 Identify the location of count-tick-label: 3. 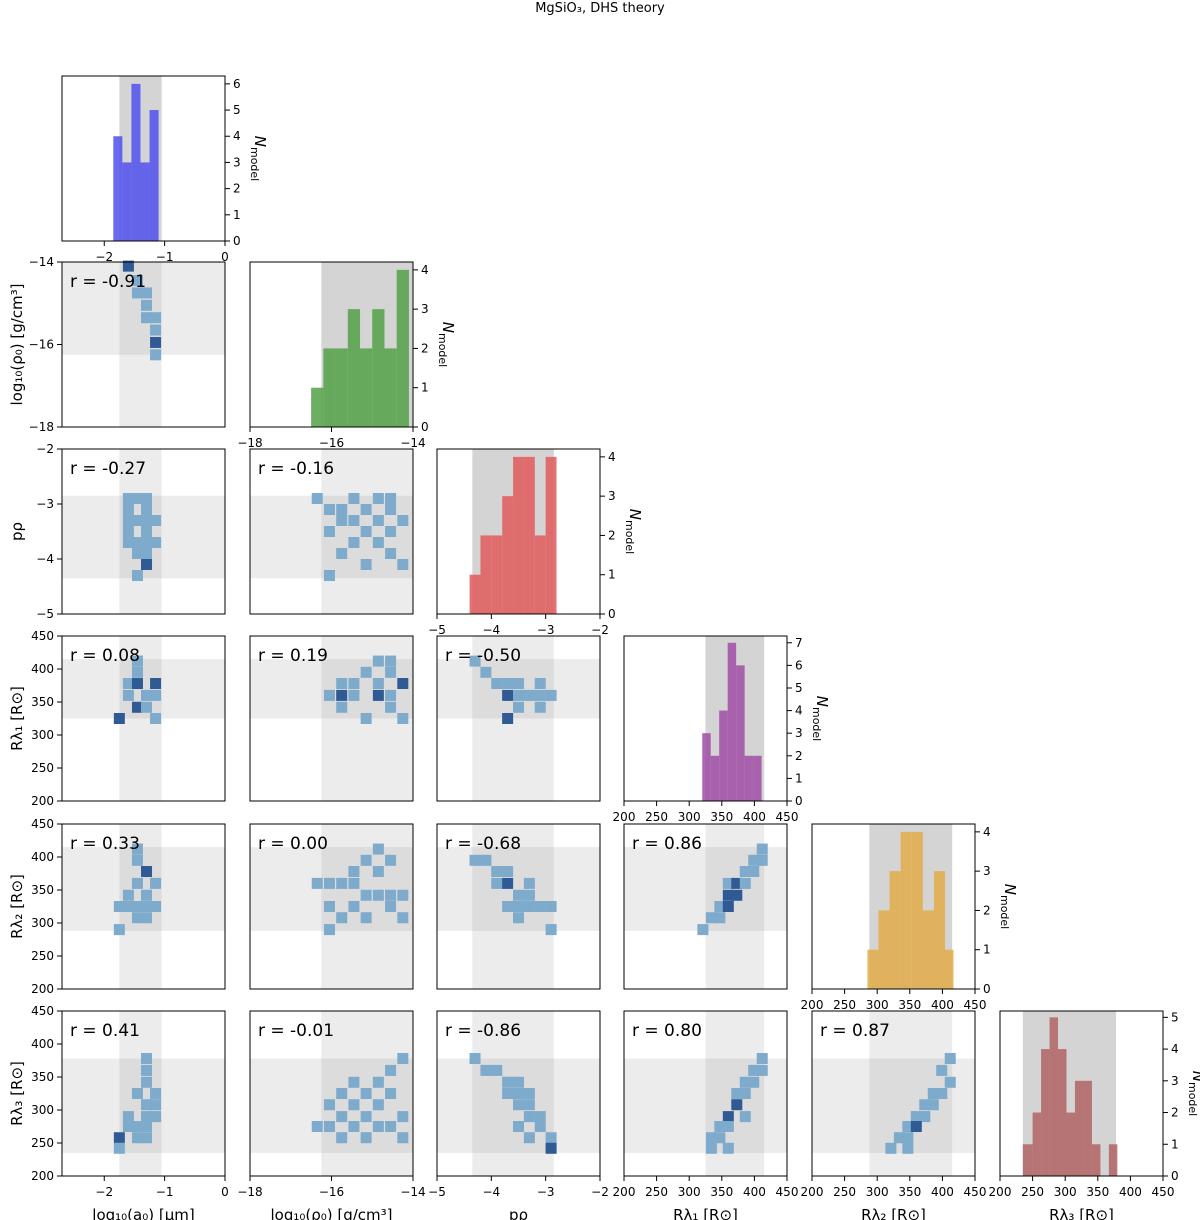
(987, 871).